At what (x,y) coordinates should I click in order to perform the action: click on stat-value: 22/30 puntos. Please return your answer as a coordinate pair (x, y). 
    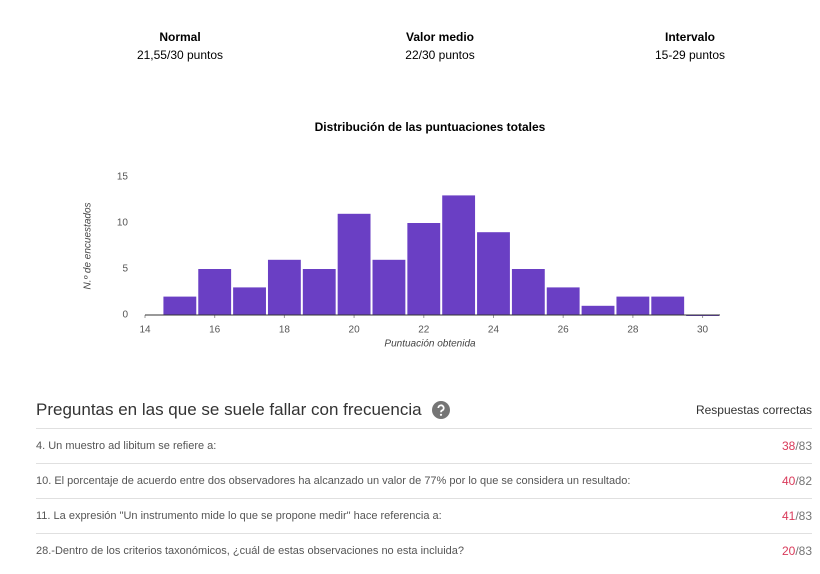
    Looking at the image, I should click on (439, 55).